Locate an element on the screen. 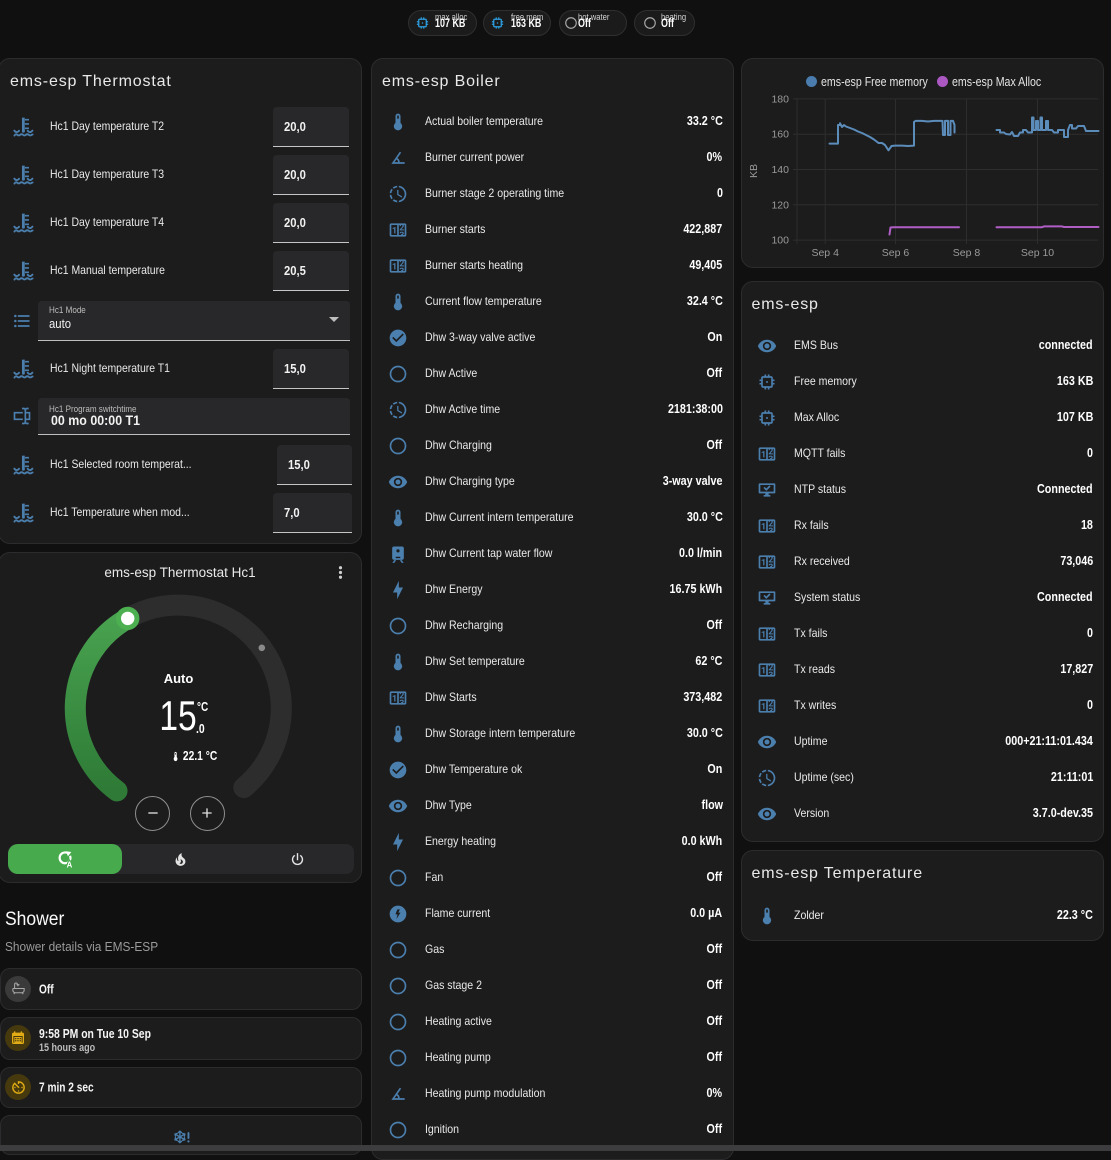  svg-text: Sep 4 is located at coordinates (825, 253).